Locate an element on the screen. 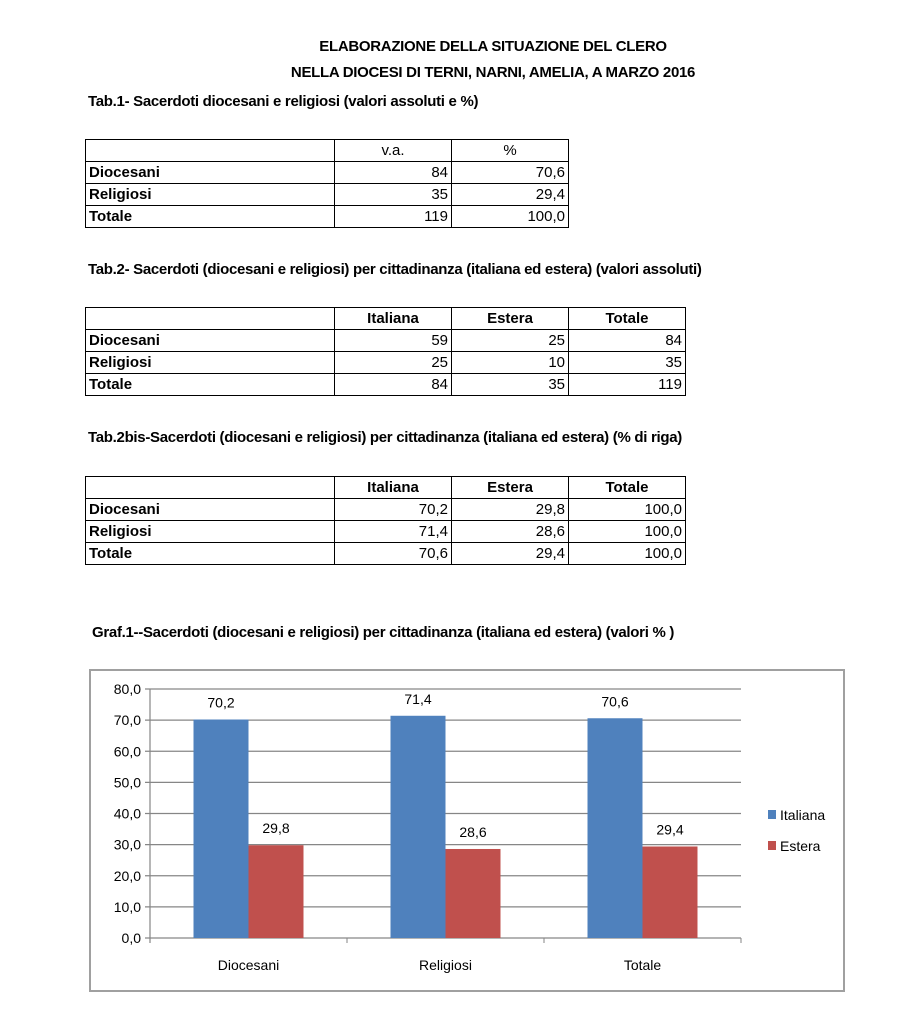 The width and height of the screenshot is (916, 1024). table-cell: 70,6 is located at coordinates (393, 553).